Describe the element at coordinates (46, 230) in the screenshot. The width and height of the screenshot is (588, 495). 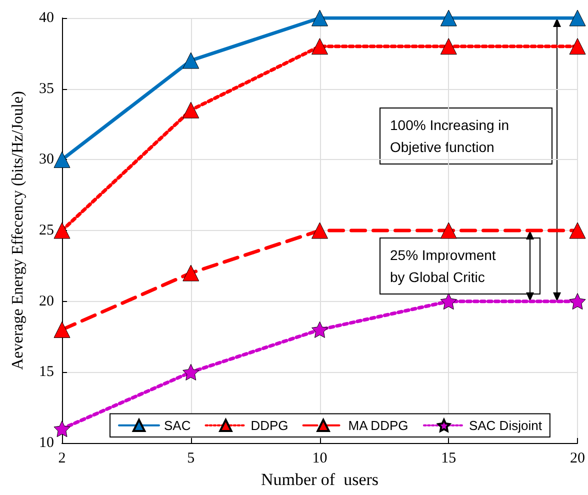
I see `y-tick-label: 25` at that location.